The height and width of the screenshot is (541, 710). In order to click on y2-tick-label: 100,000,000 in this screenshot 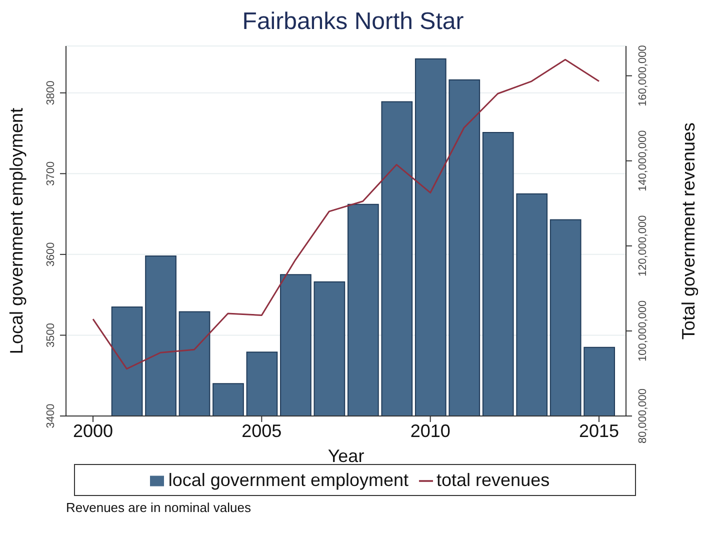, I will do `click(643, 331)`.